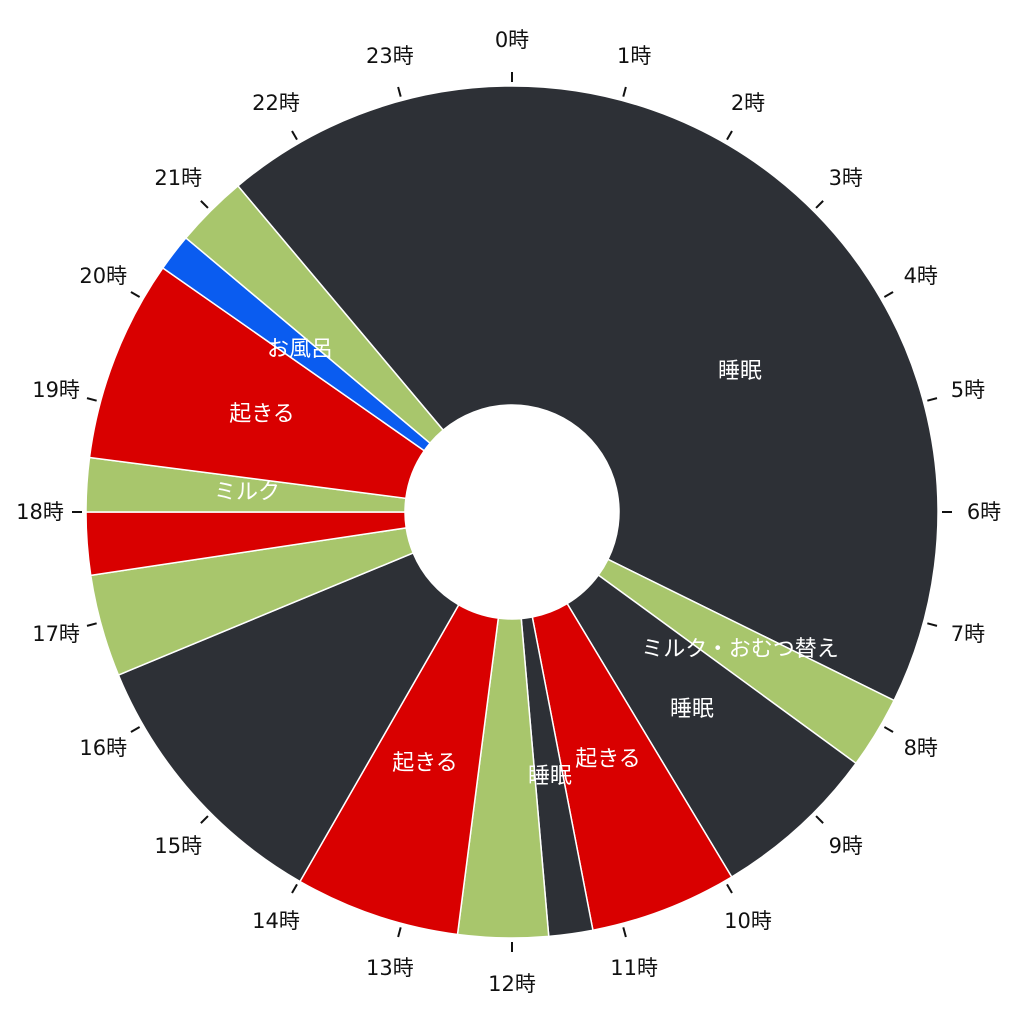 The height and width of the screenshot is (1024, 1024). I want to click on tick-label: 1時, so click(634, 56).